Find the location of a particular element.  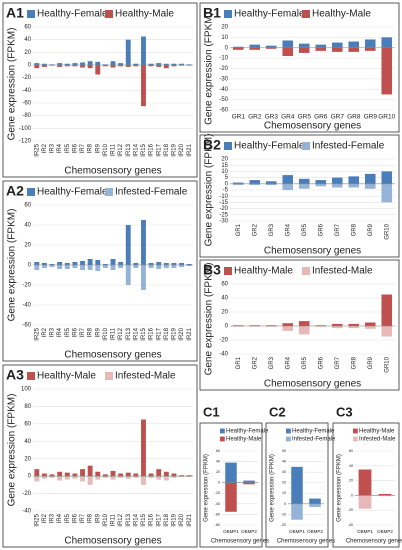

x-tick-label: IR20 is located at coordinates (182, 519).